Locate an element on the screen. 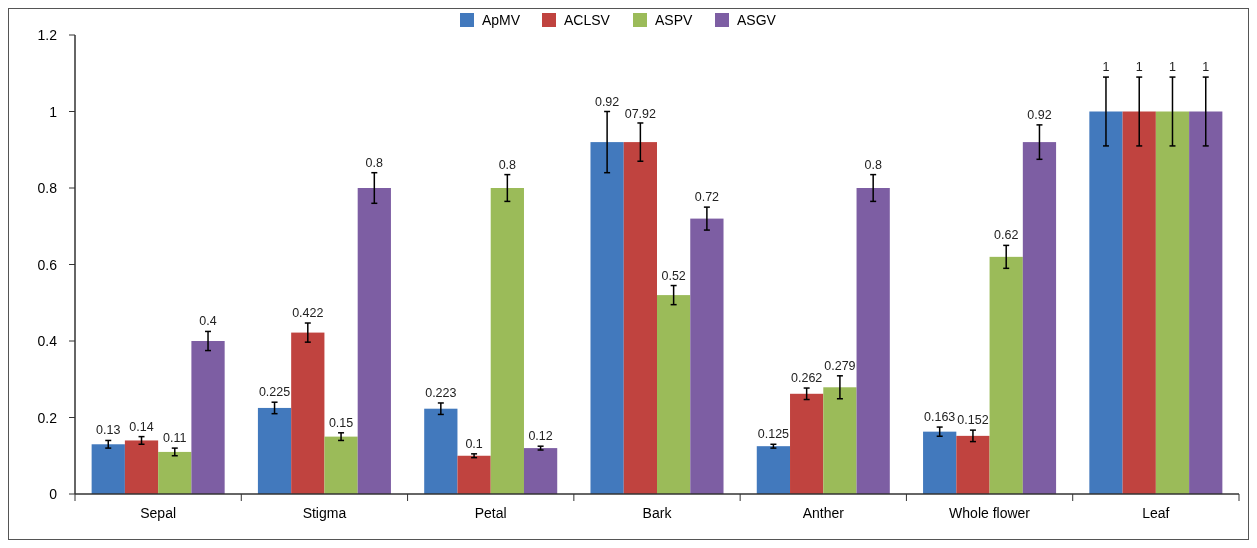  legend-label: ApMV is located at coordinates (501, 20).